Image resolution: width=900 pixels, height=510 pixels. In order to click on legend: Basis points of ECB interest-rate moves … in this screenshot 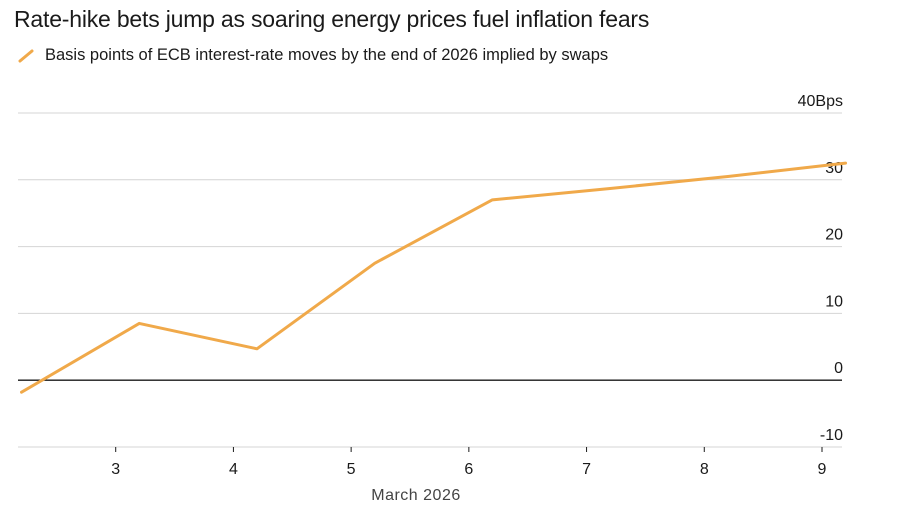, I will do `click(313, 55)`.